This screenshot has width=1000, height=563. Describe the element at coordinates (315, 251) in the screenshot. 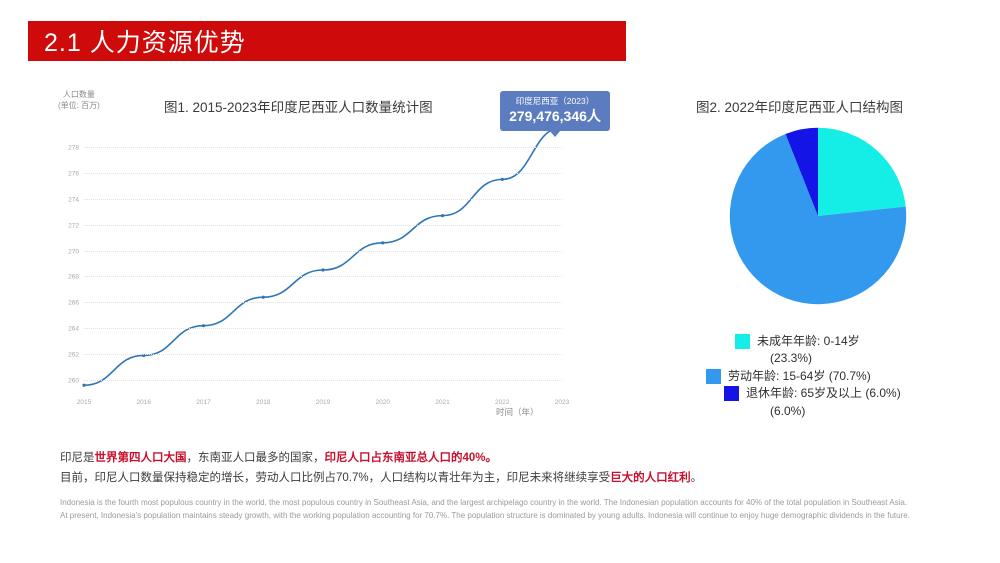

I see `chart1-gridline: 270` at that location.